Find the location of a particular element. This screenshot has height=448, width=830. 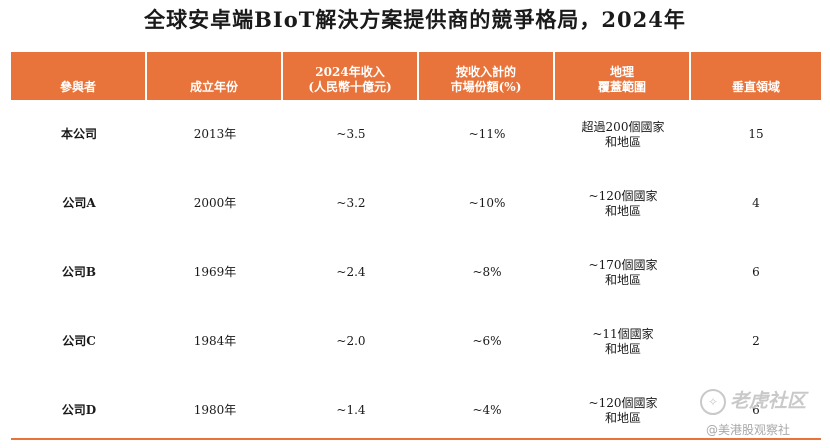

vertical-count: 4 is located at coordinates (756, 203).